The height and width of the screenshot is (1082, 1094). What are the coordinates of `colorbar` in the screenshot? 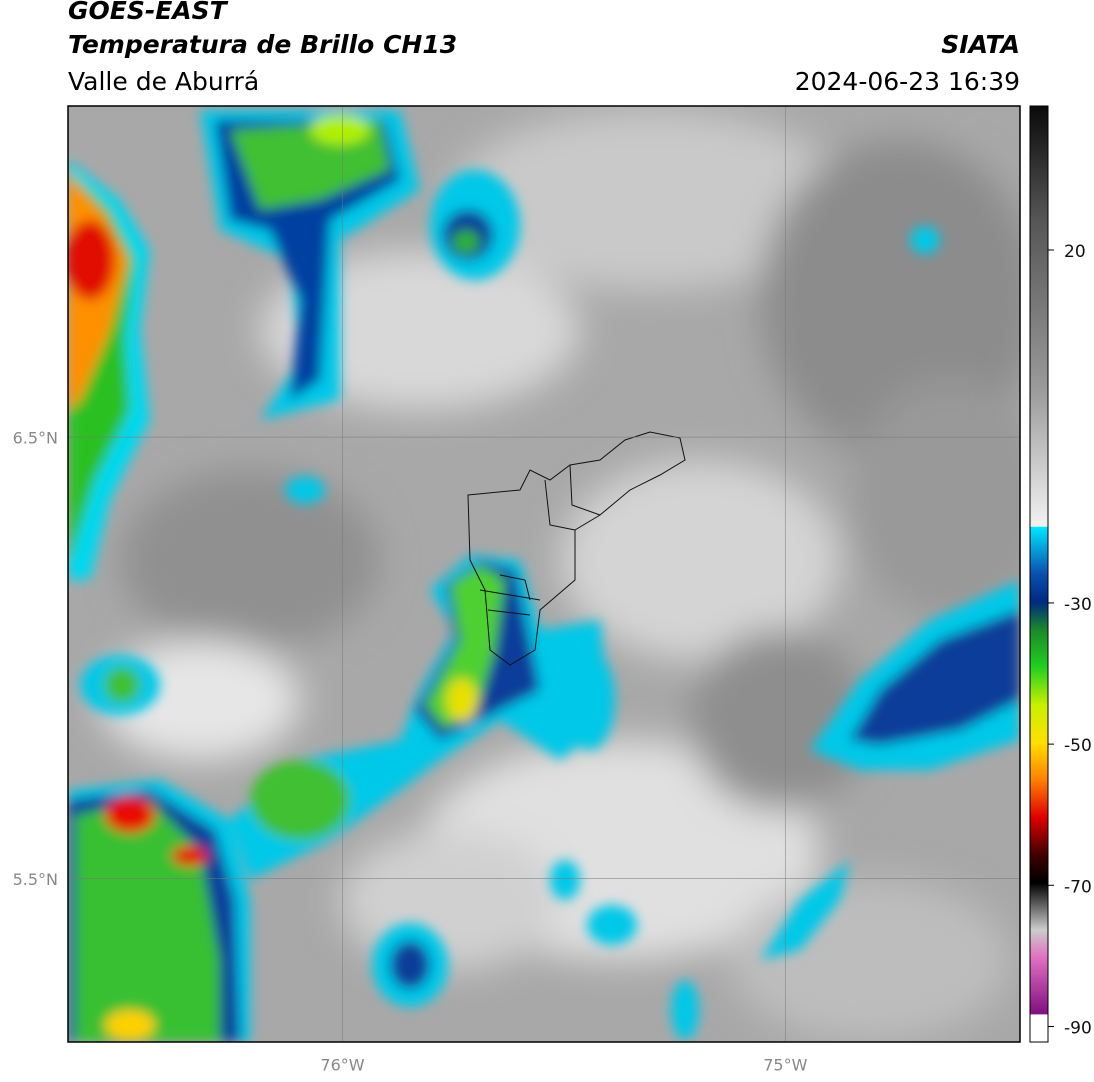 It's located at (1039, 574).